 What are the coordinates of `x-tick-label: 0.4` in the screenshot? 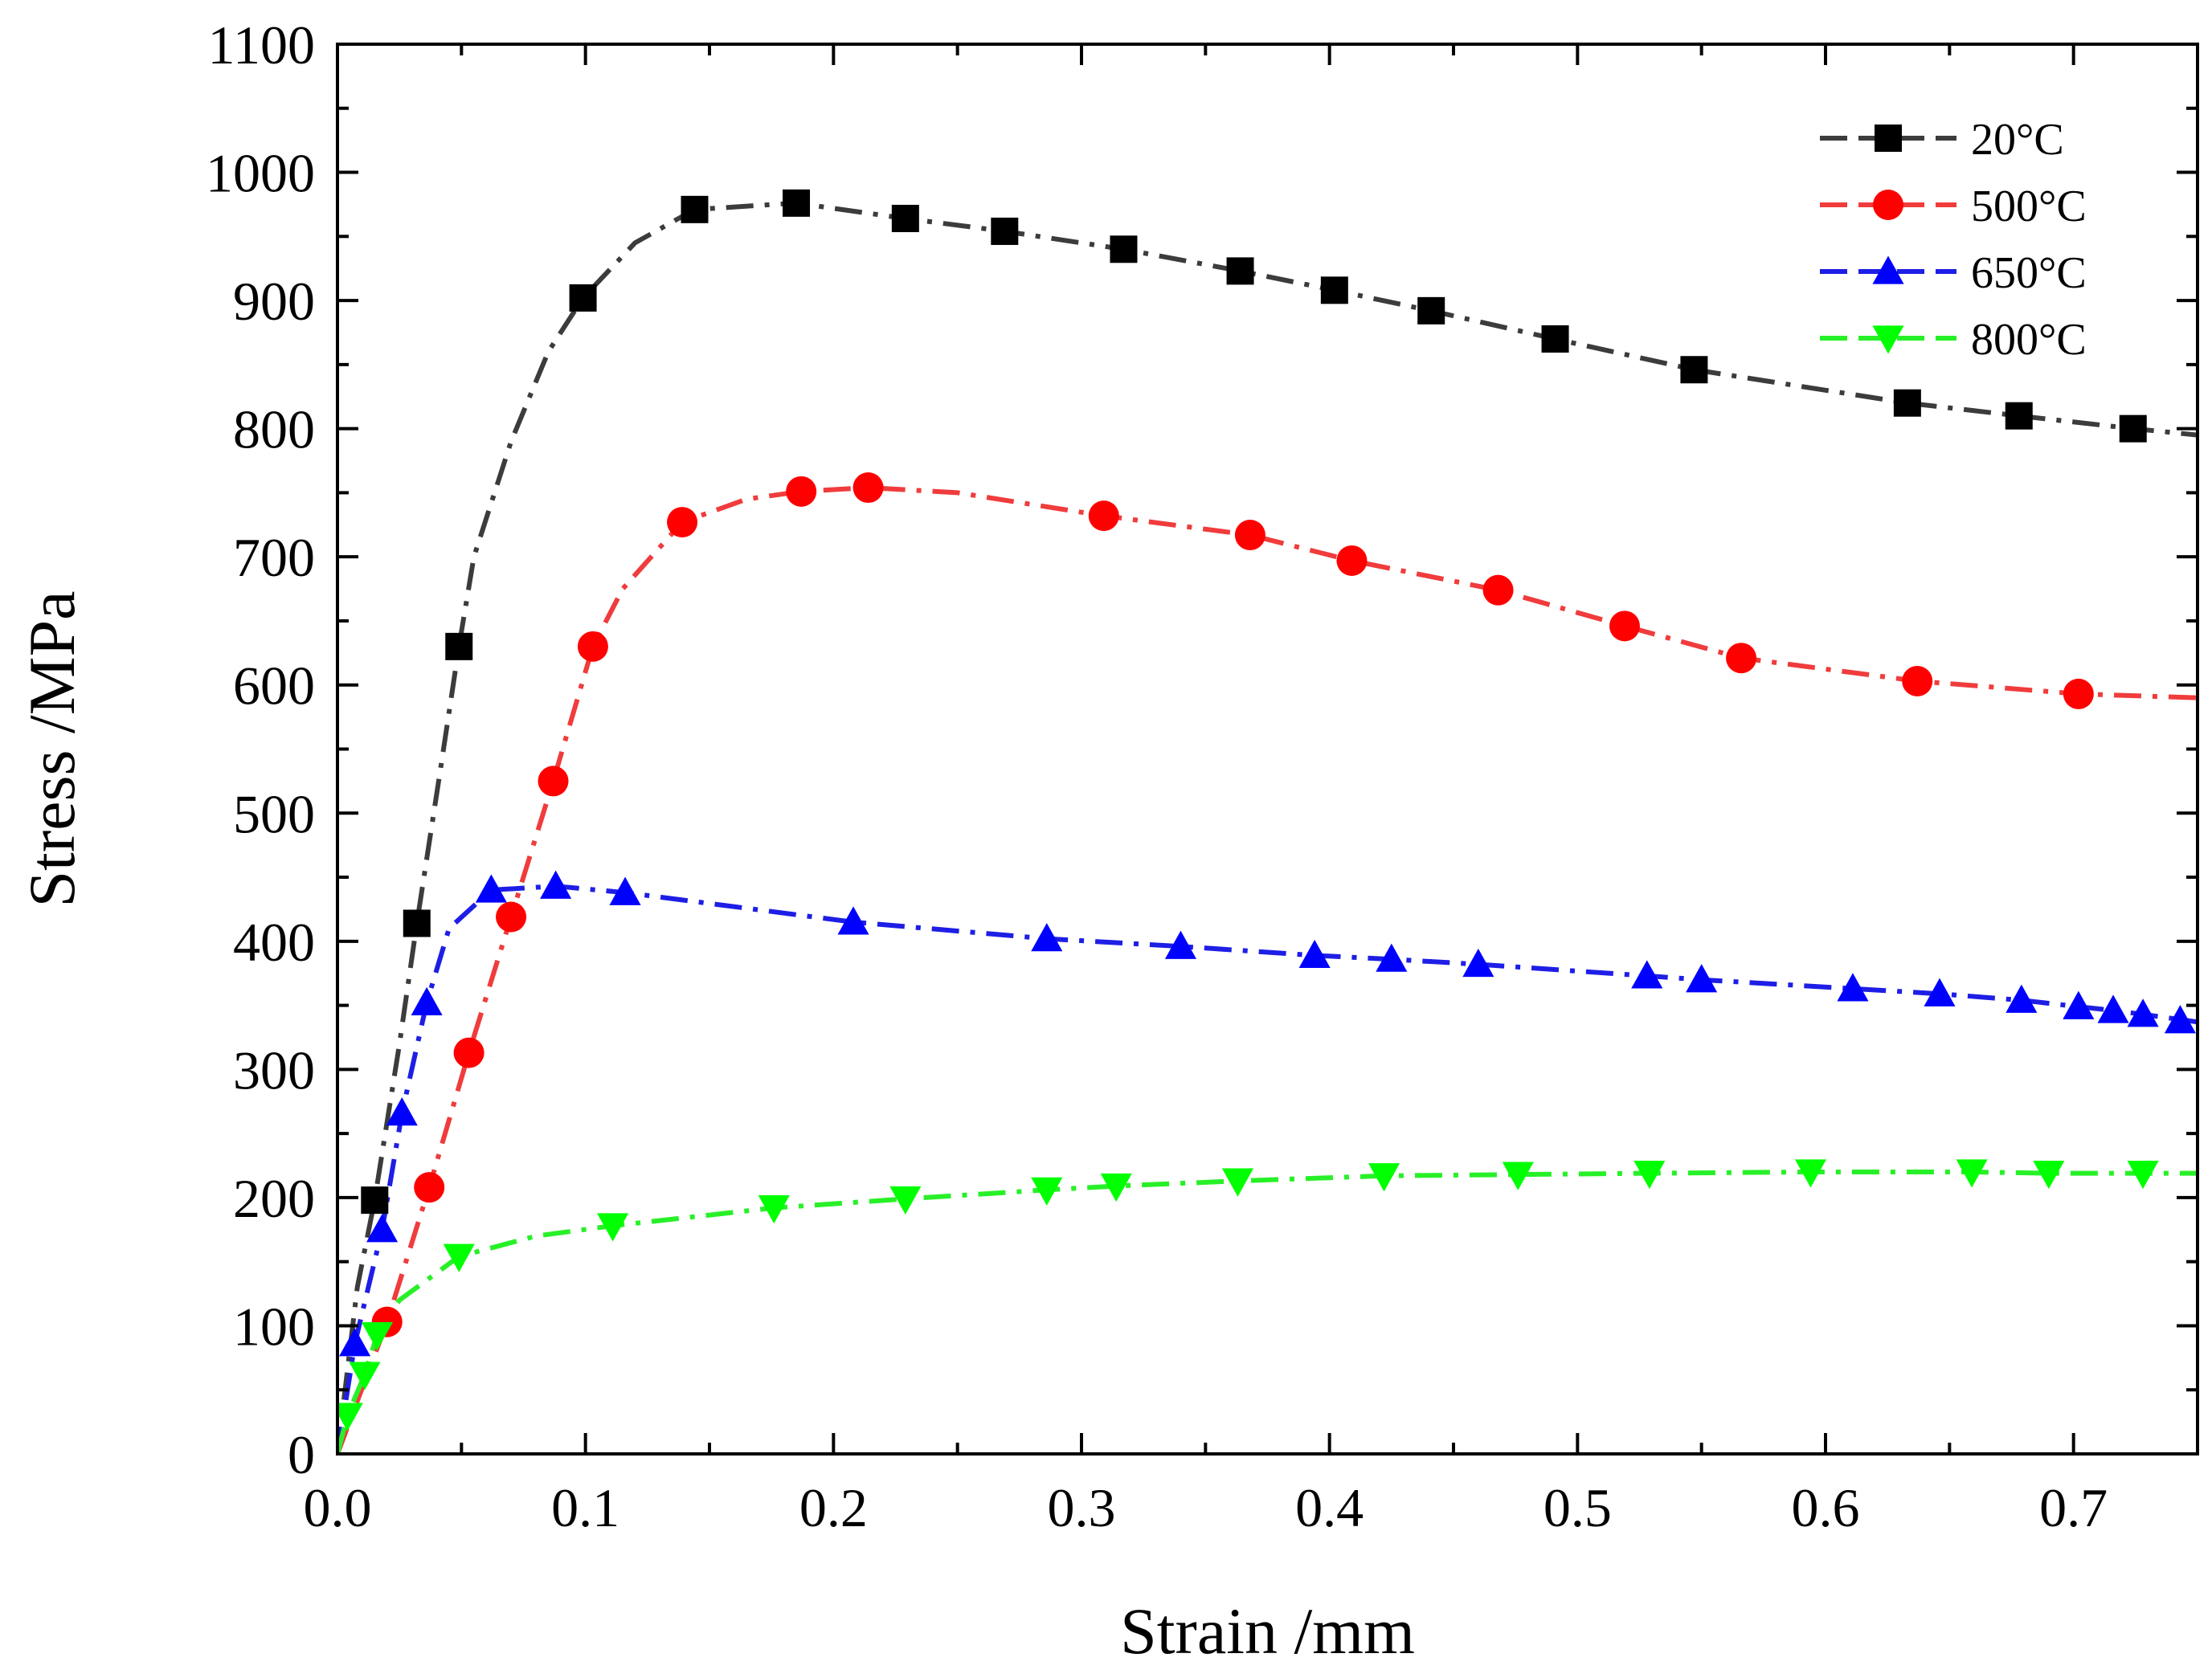 It's located at (1330, 1507).